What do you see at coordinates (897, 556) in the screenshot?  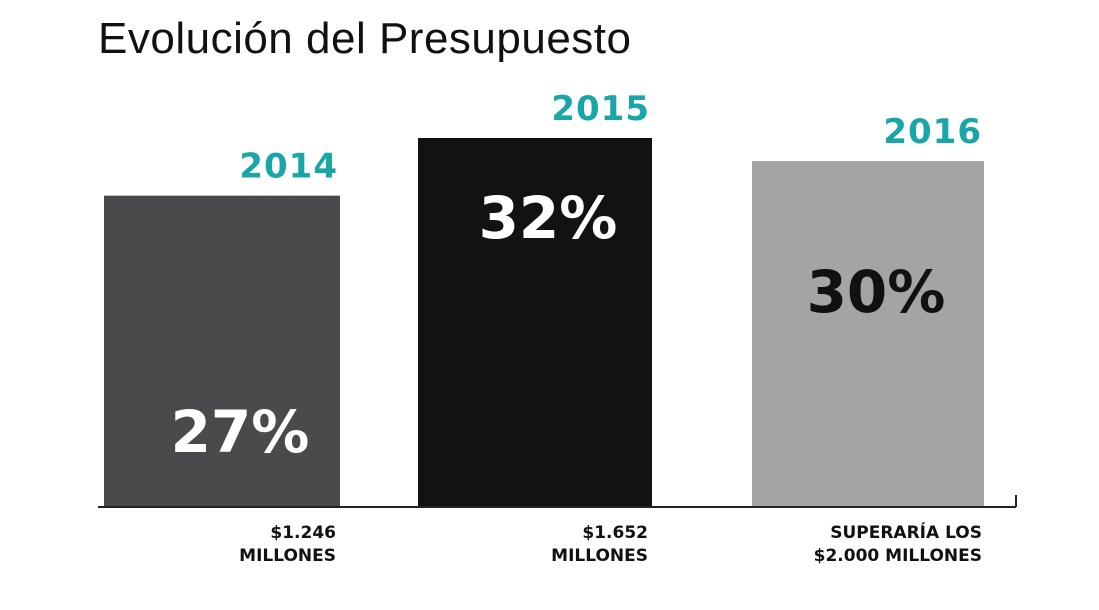 I see `note-line: $2.000 MILLONES` at bounding box center [897, 556].